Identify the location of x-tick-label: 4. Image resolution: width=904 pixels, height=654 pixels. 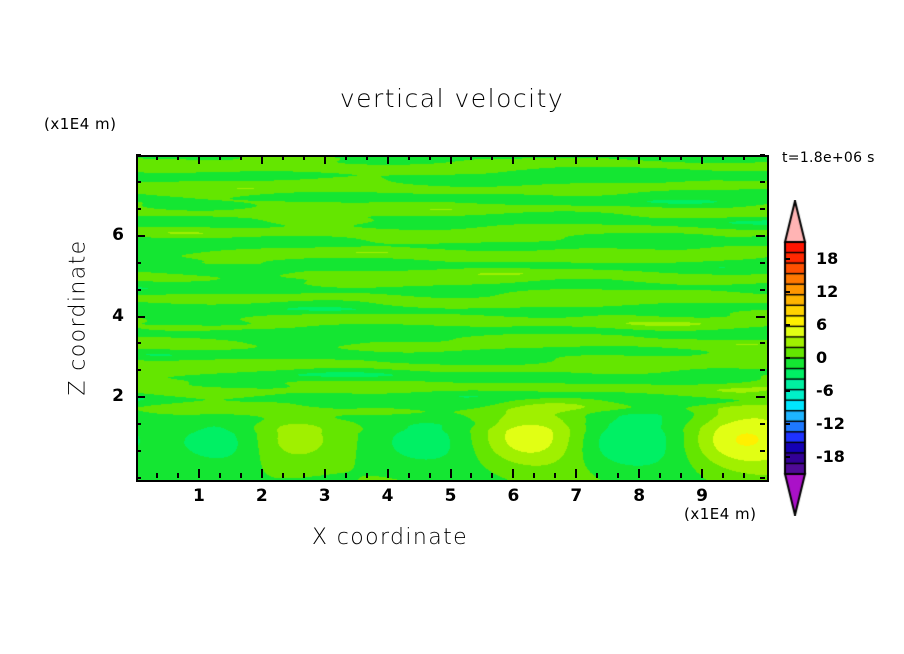
(387, 496).